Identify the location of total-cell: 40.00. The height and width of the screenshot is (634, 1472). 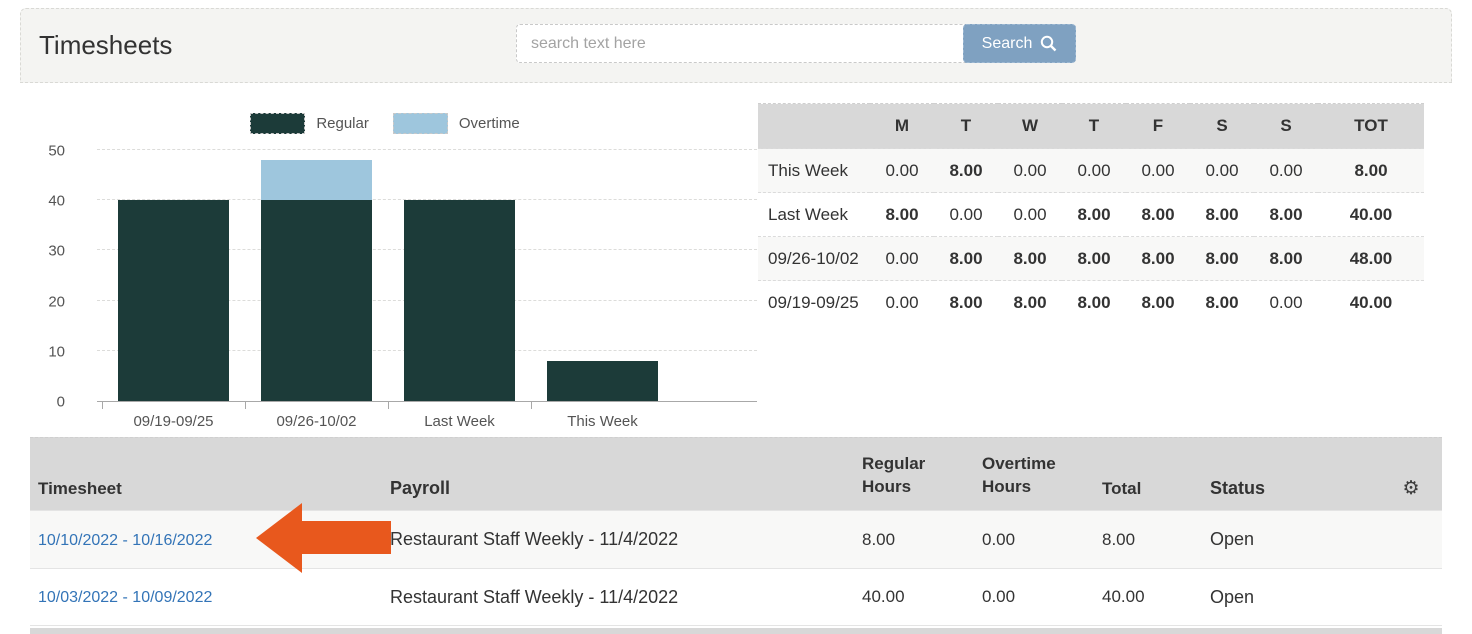
(1123, 596).